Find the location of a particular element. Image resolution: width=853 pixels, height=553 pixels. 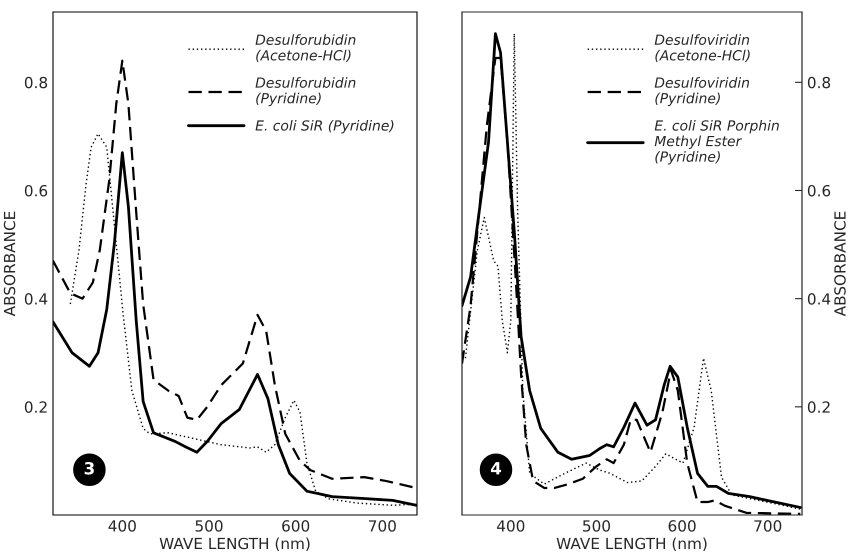

legend-label: Desulforubidin (Acetone-HCl) is located at coordinates (306, 48).